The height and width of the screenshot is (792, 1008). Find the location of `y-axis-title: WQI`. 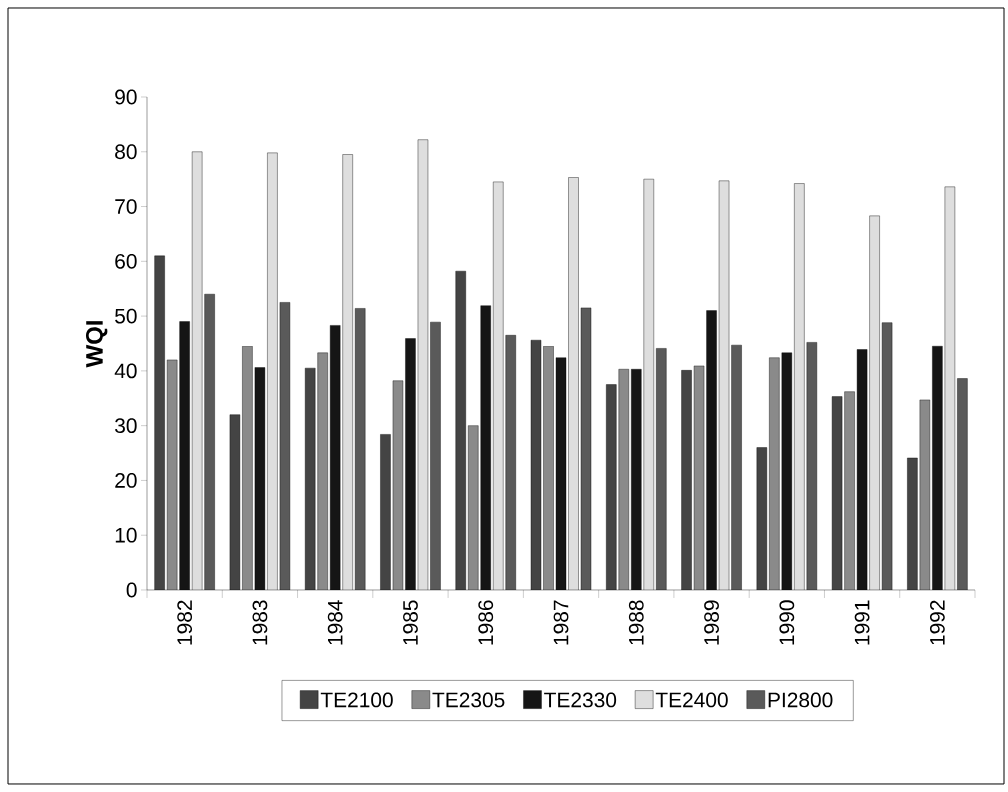

y-axis-title: WQI is located at coordinates (96, 344).